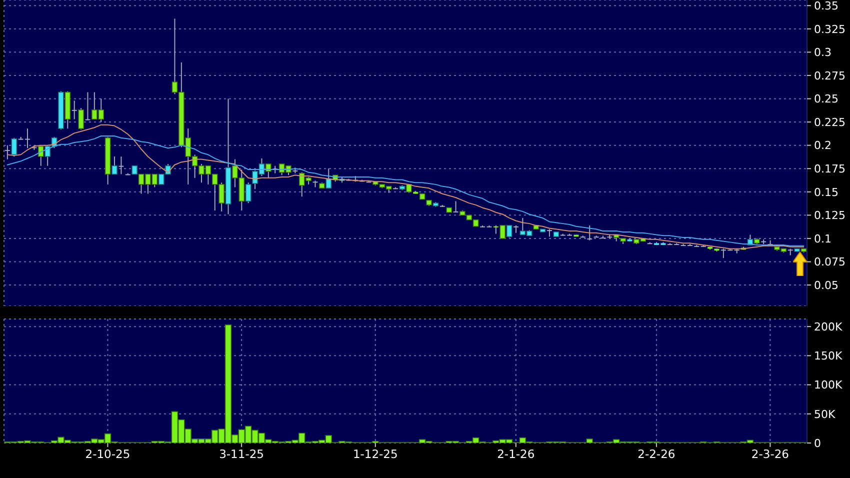  Describe the element at coordinates (826, 6) in the screenshot. I see `y-tick-label: 0.35` at that location.